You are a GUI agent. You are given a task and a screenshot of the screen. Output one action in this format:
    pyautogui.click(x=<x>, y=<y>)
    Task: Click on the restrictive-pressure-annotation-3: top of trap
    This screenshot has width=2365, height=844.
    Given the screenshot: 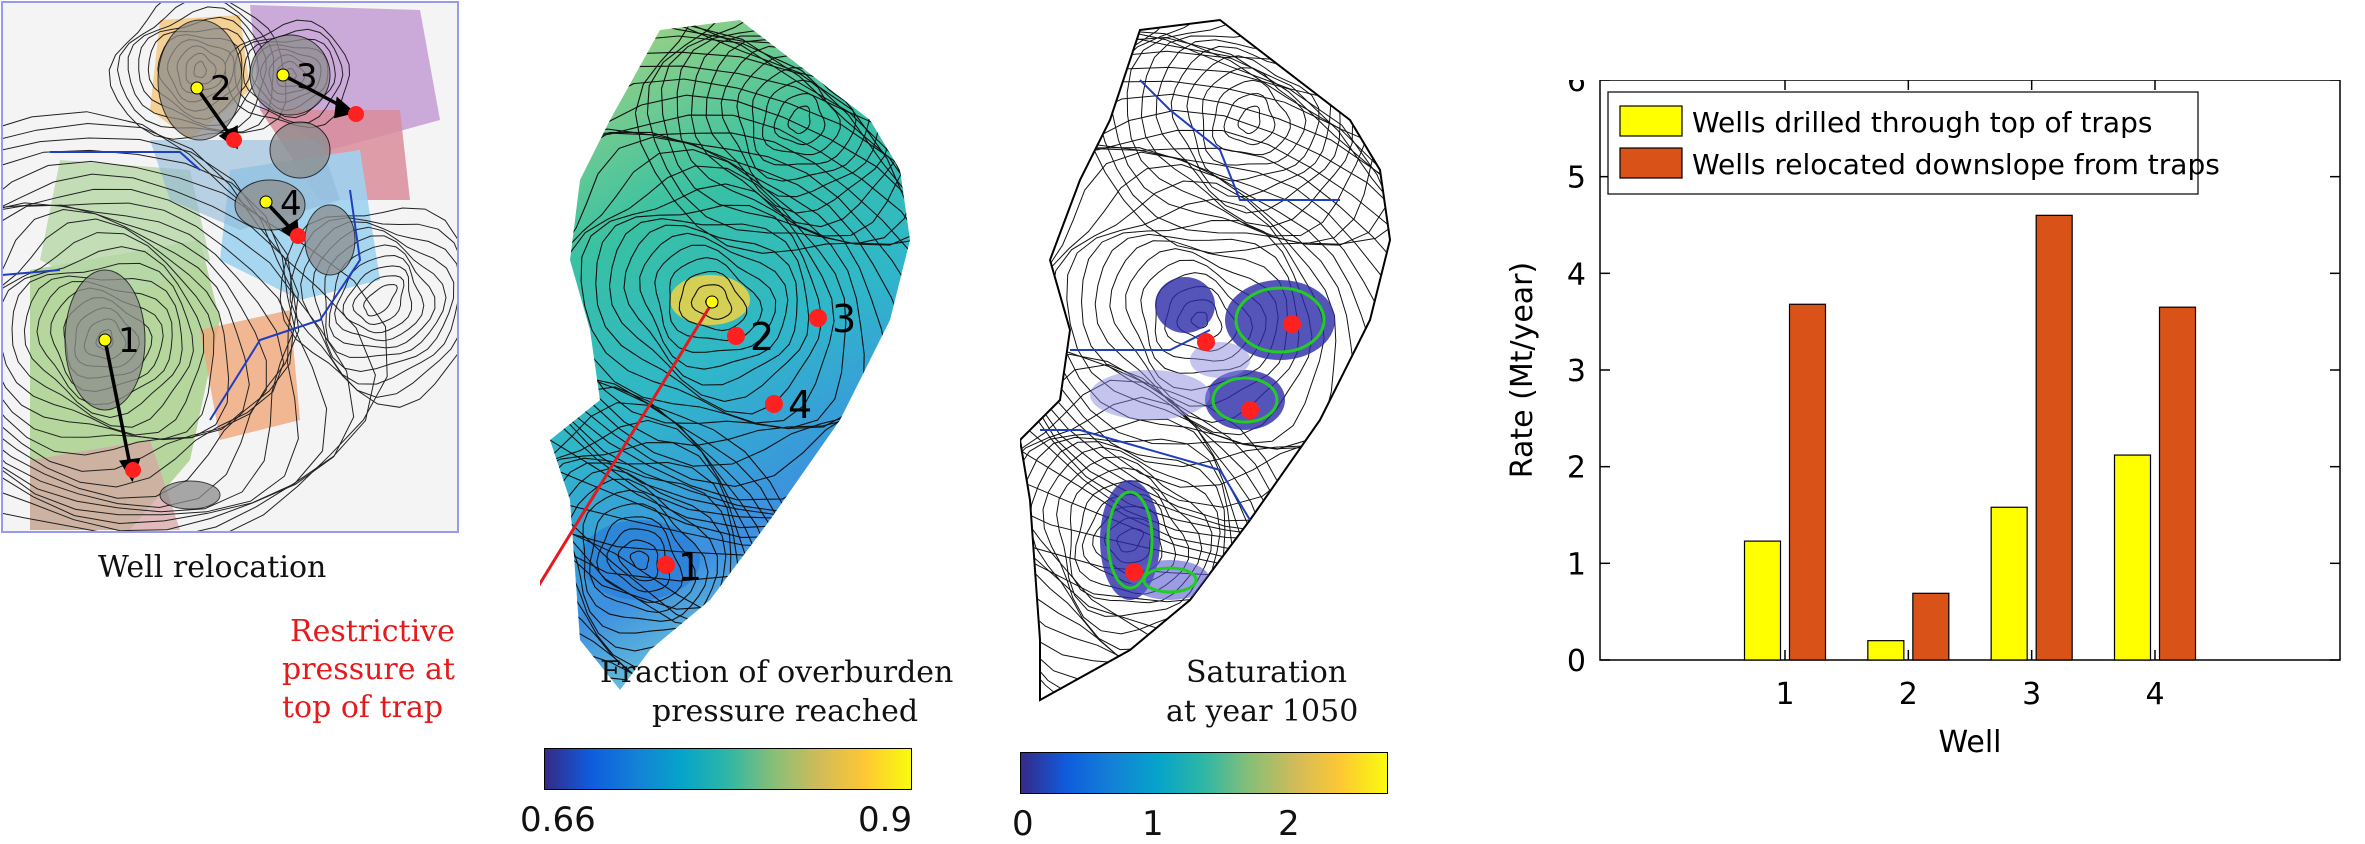 What is the action you would take?
    pyautogui.click(x=363, y=707)
    